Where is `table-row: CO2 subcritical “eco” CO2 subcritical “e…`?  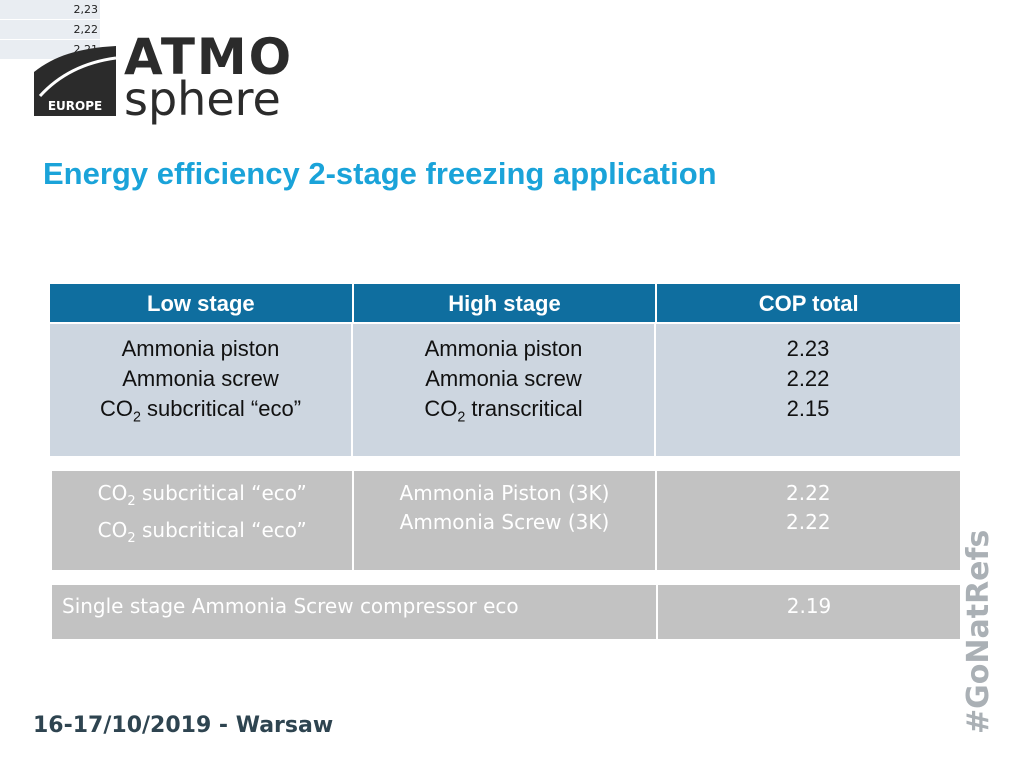
table-row: CO2 subcritical “eco” CO2 subcritical “e… is located at coordinates (506, 520).